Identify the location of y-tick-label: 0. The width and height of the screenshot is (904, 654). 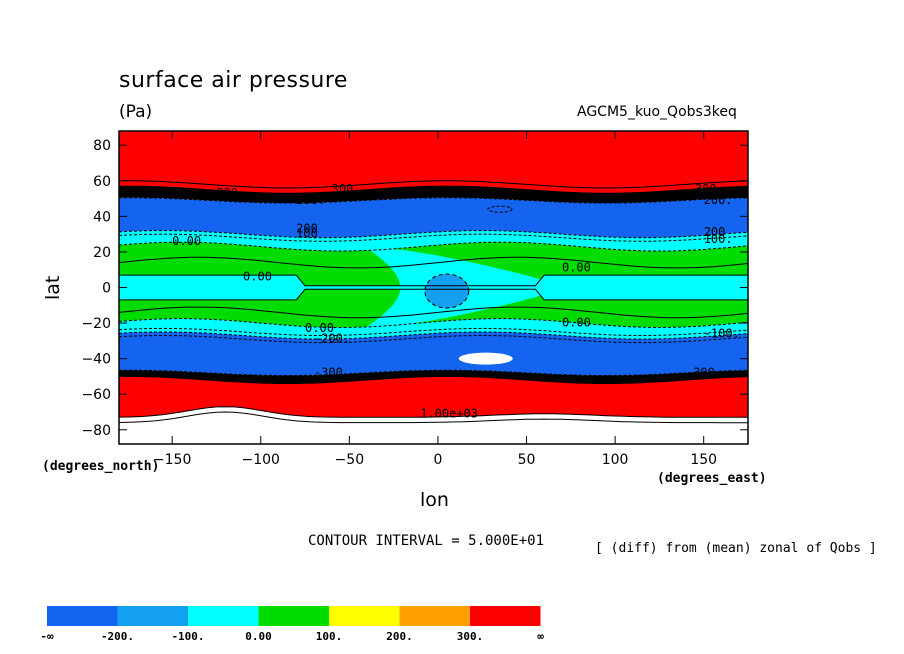
(106, 289).